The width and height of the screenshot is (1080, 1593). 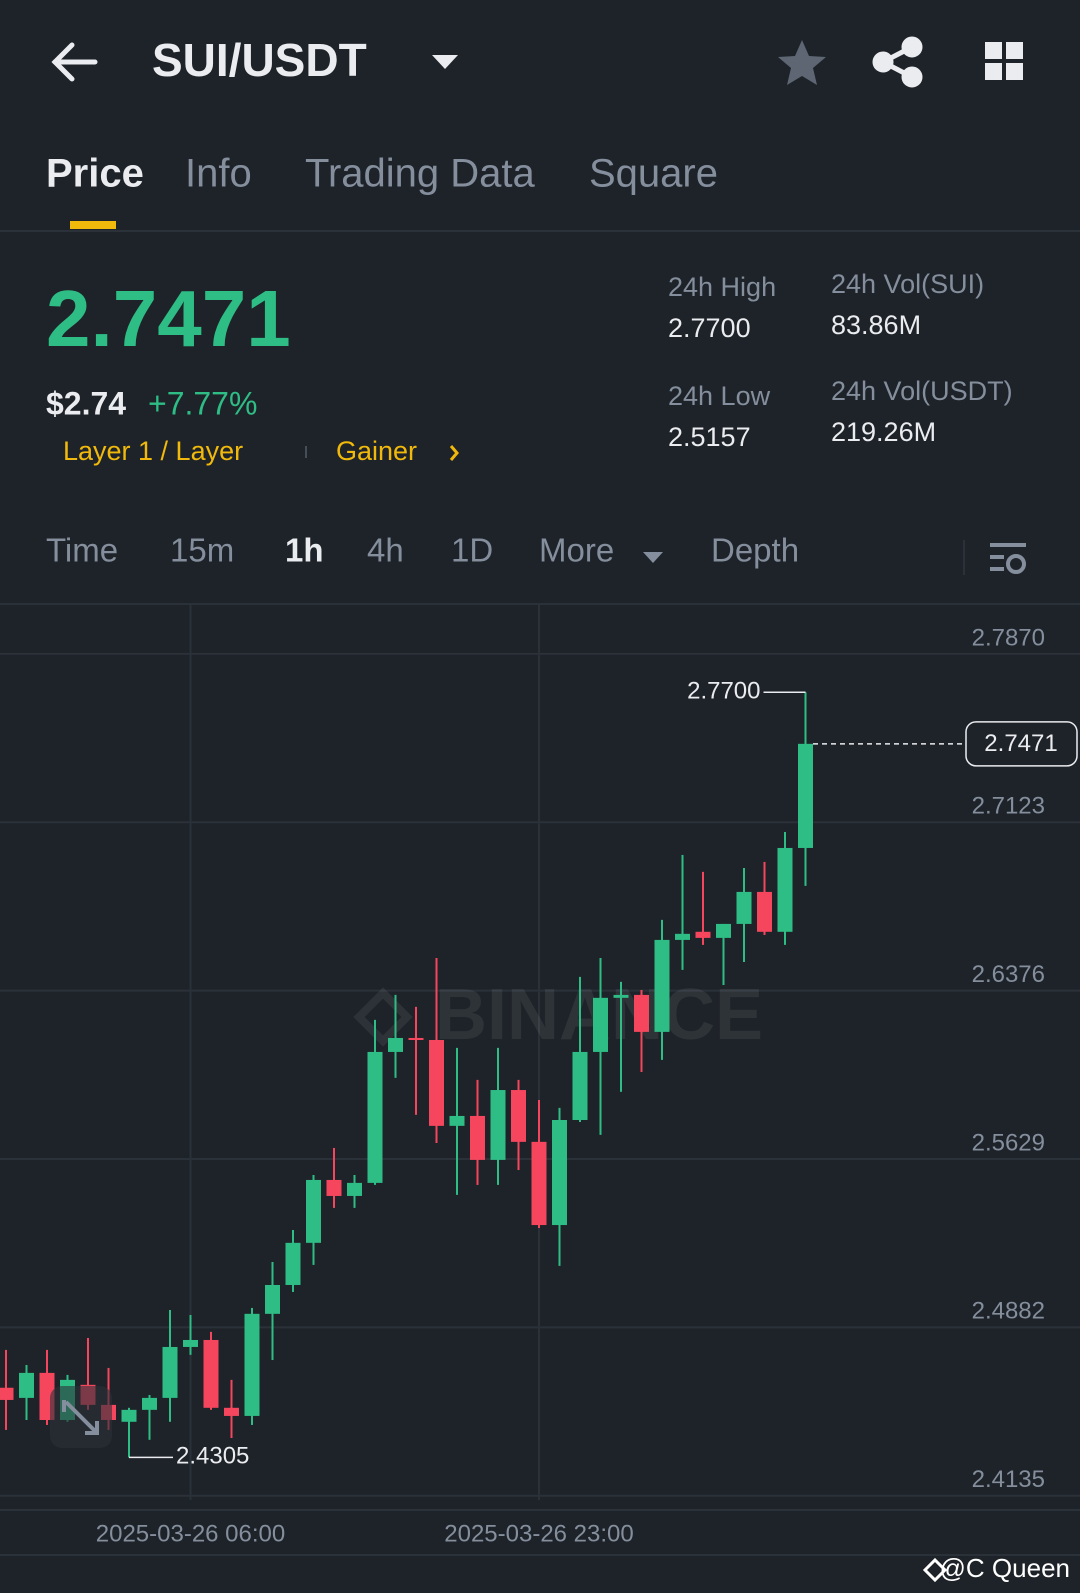 I want to click on tag-chevron, so click(x=454, y=453).